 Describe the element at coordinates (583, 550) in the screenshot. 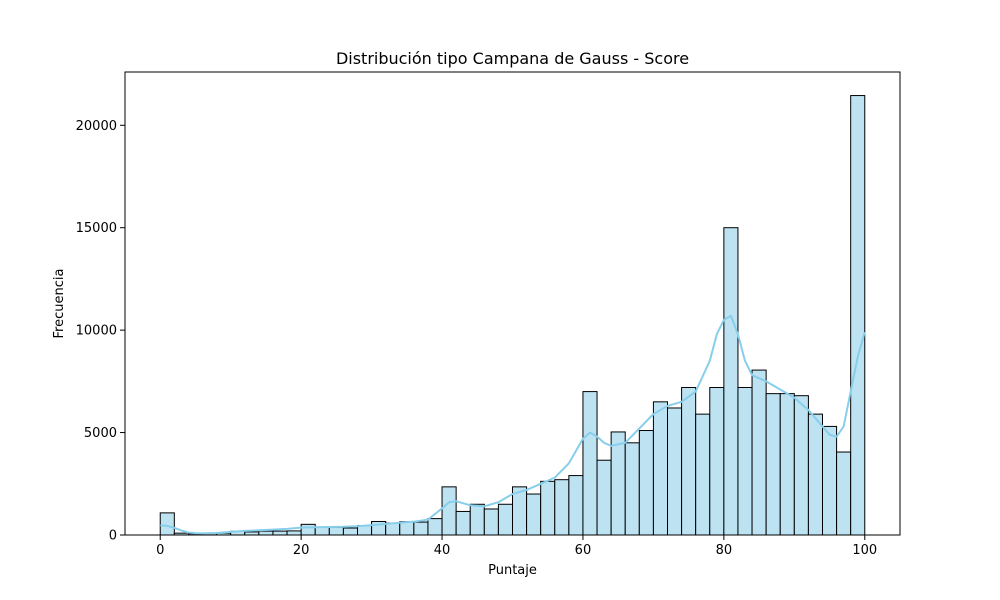

I see `x-tick-label: 60` at that location.